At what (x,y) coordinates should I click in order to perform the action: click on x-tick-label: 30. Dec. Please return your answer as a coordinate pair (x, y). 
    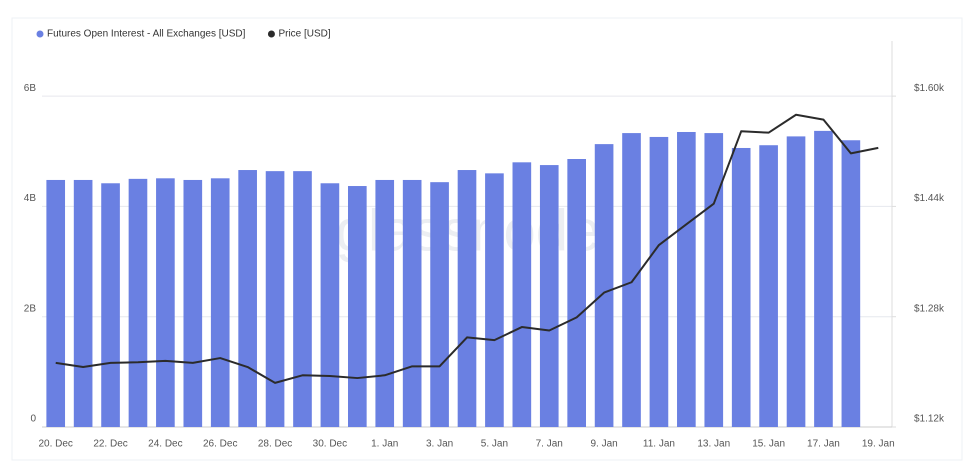
    Looking at the image, I should click on (330, 444).